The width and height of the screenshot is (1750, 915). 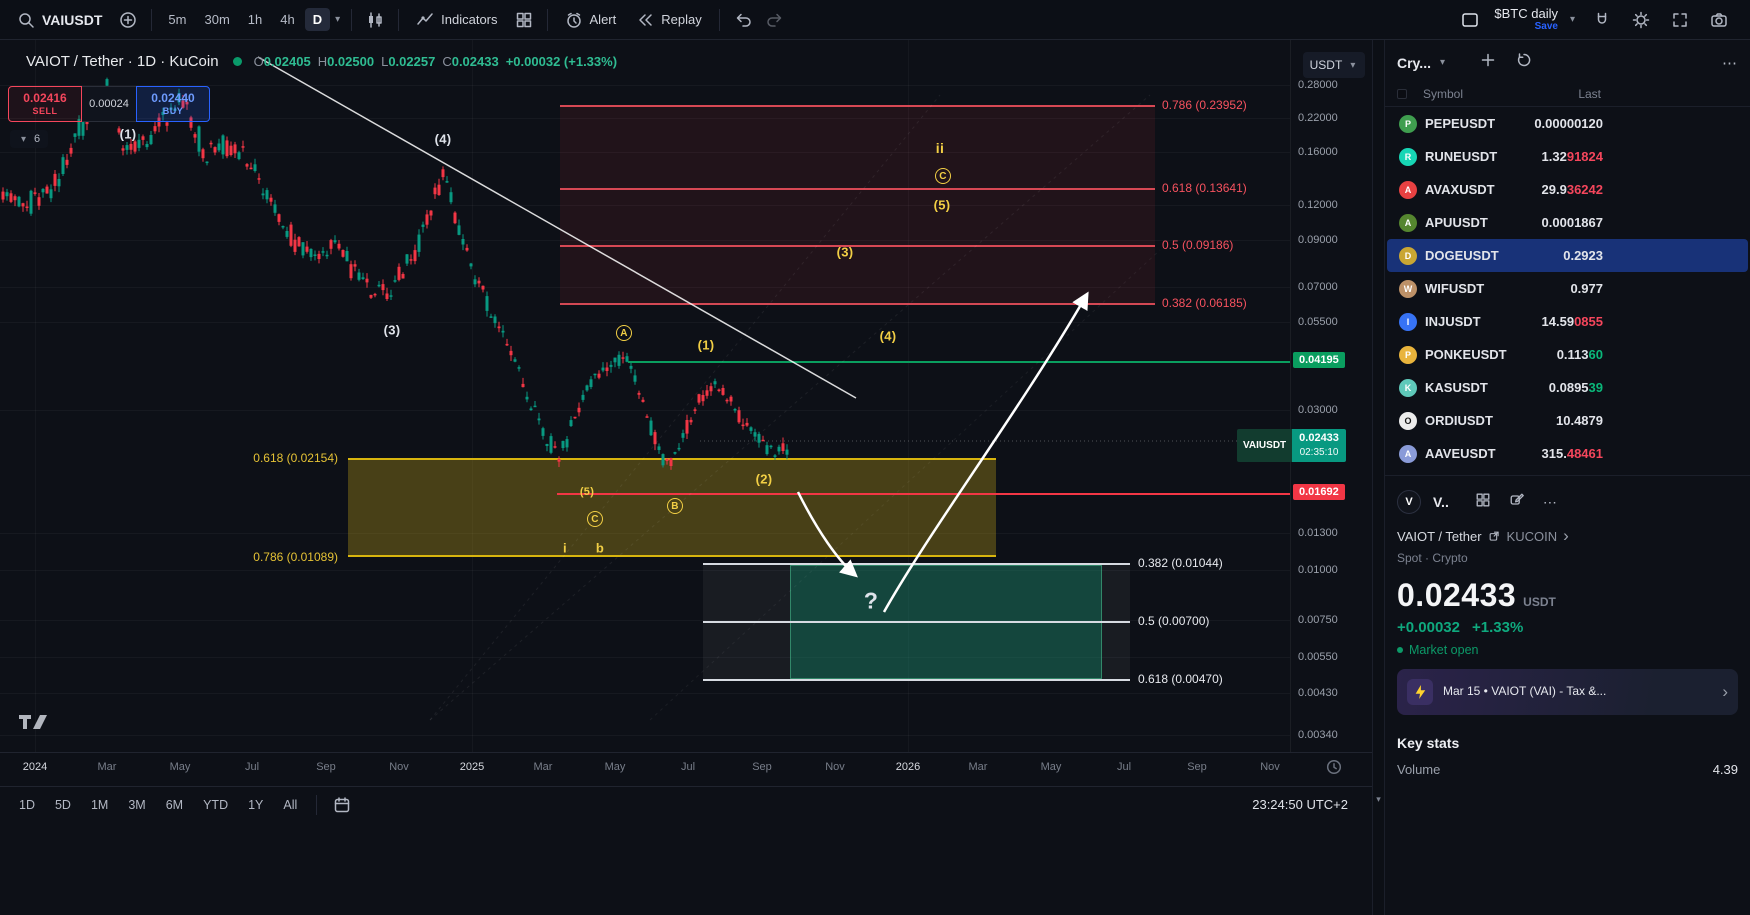 I want to click on tradingview-logo, so click(x=33, y=724).